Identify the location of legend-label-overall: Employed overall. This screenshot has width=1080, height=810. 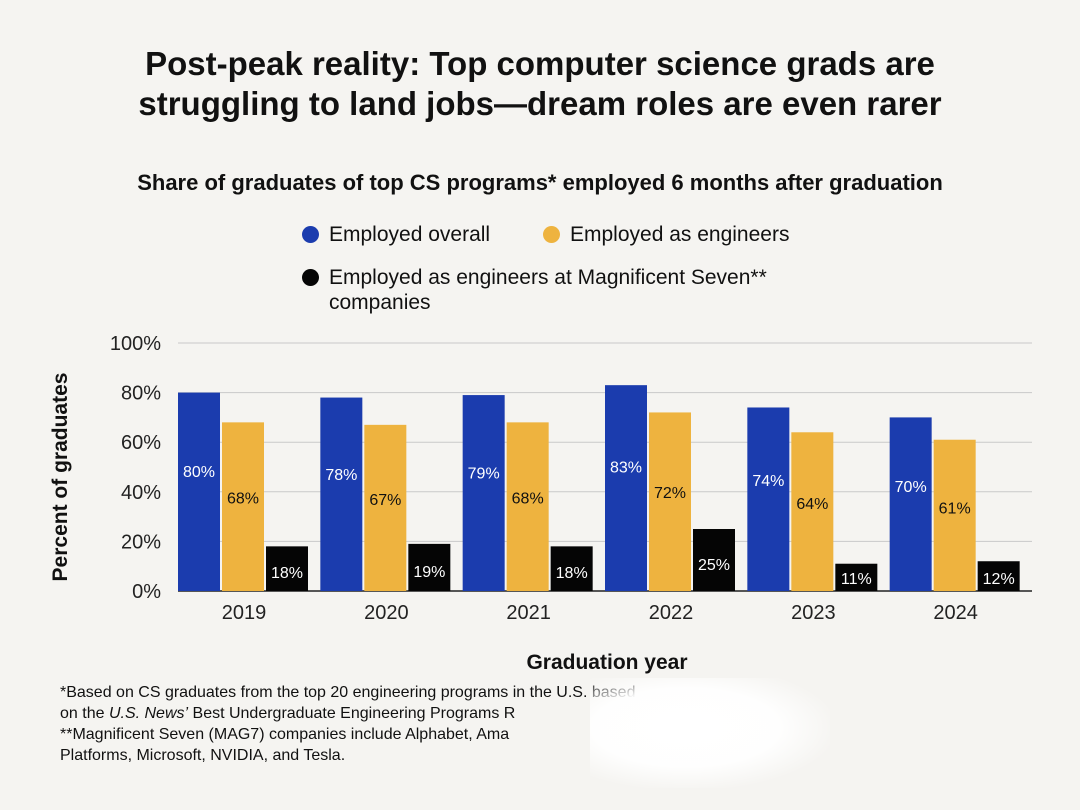
(410, 234).